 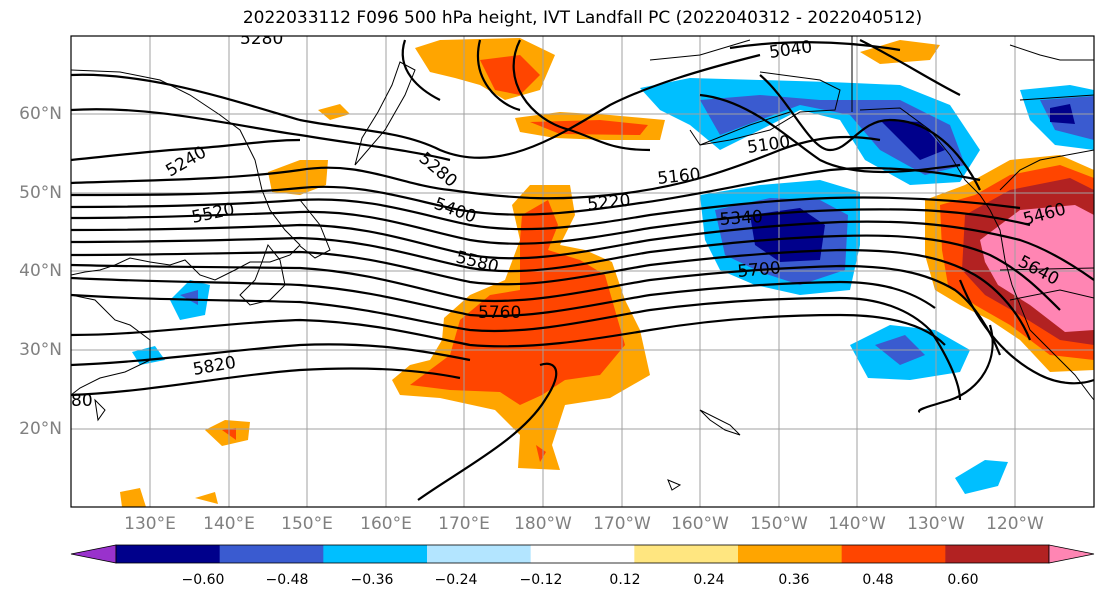 I want to click on lon-label: 150°W, so click(x=779, y=524).